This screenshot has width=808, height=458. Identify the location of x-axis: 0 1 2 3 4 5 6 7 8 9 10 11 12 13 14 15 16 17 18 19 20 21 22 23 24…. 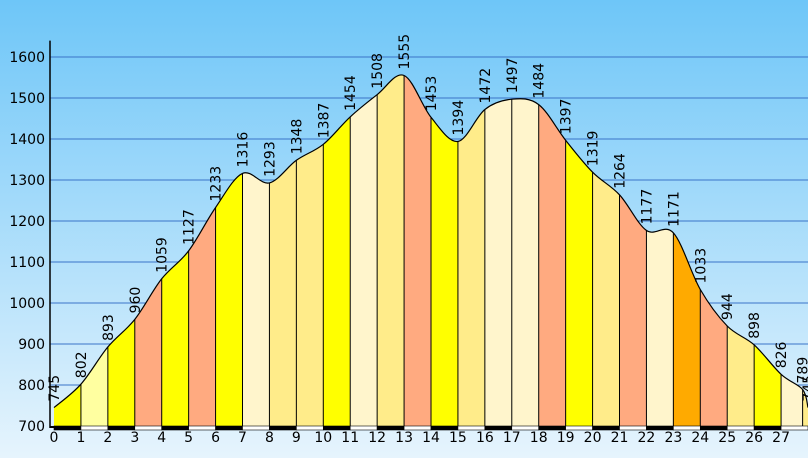
(420, 438).